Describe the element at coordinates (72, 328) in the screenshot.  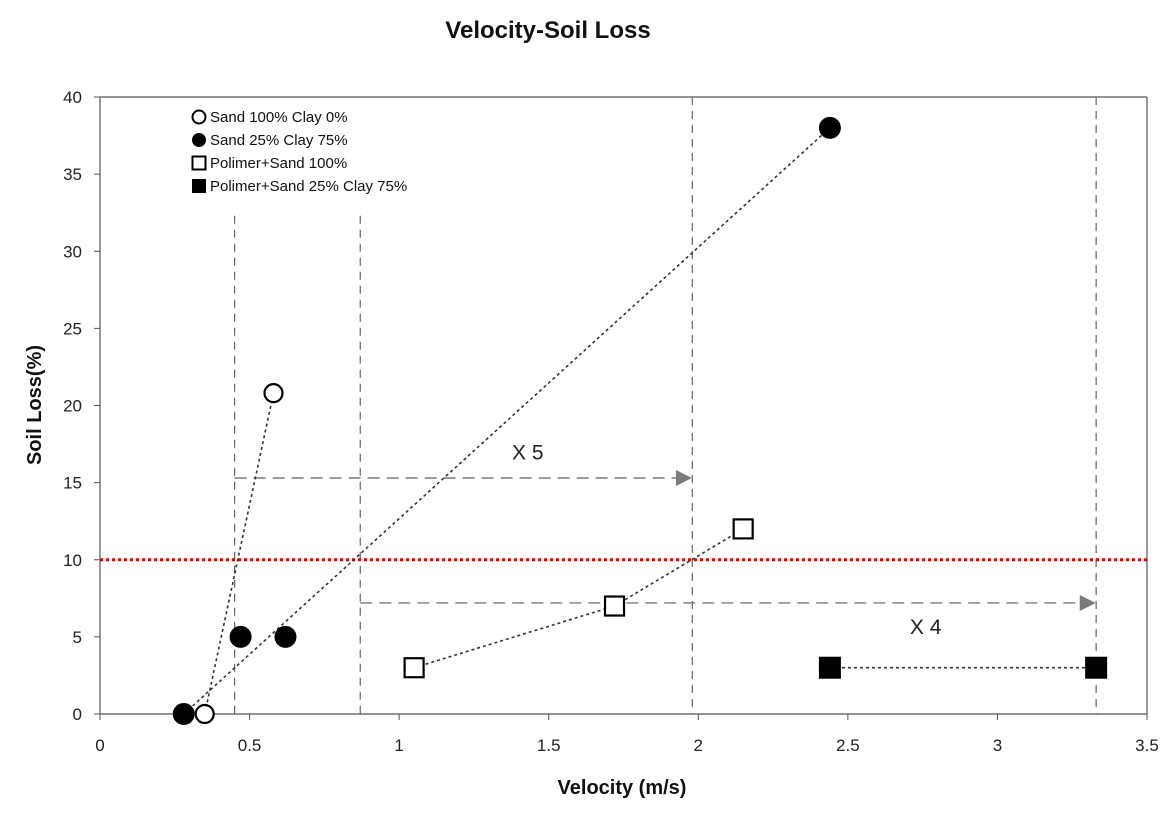
I see `y-tick-label: 25` at that location.